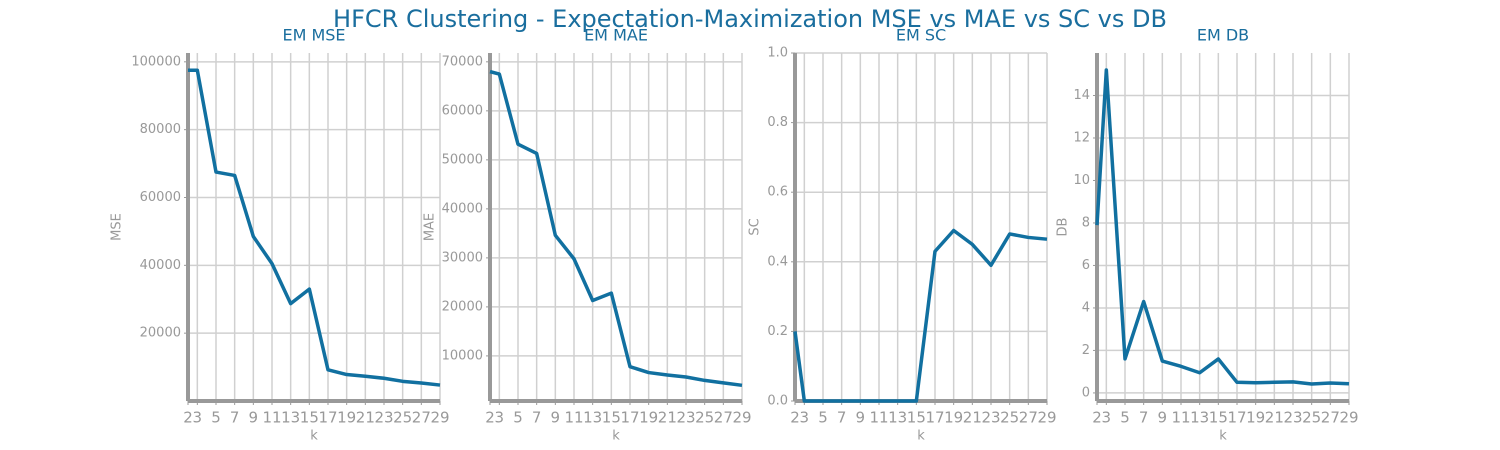  Describe the element at coordinates (1086, 392) in the screenshot. I see `y-tick-label: 0` at that location.